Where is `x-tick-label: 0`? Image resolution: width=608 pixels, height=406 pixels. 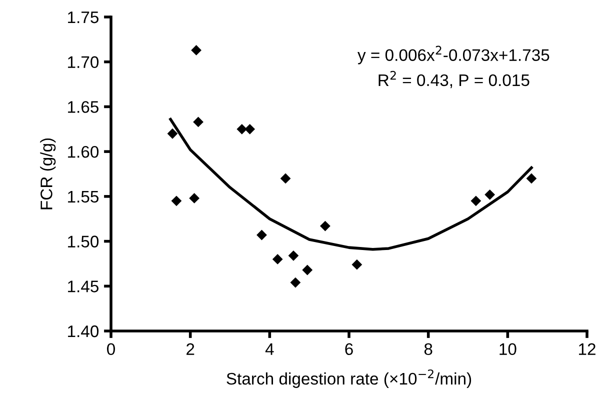 x-tick-label: 0 is located at coordinates (111, 349).